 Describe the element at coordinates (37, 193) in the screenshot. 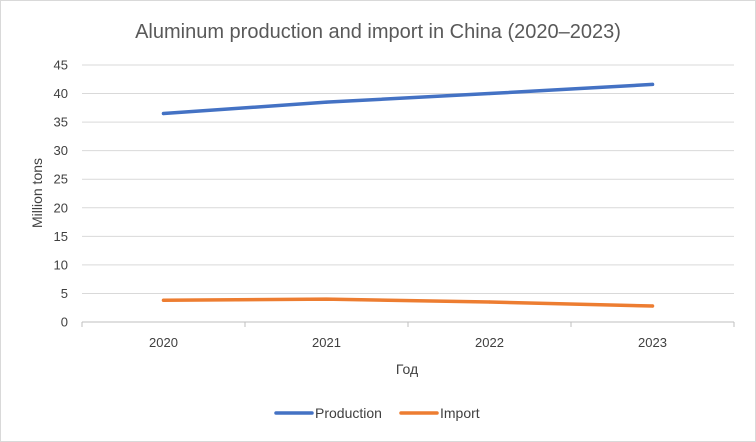

I see `y-axis-title: Million tons` at that location.